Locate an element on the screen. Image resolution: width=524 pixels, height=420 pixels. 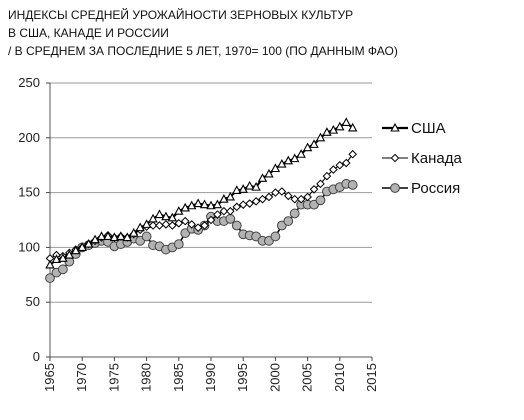
y-tick-label-200: 200 is located at coordinates (29, 137).